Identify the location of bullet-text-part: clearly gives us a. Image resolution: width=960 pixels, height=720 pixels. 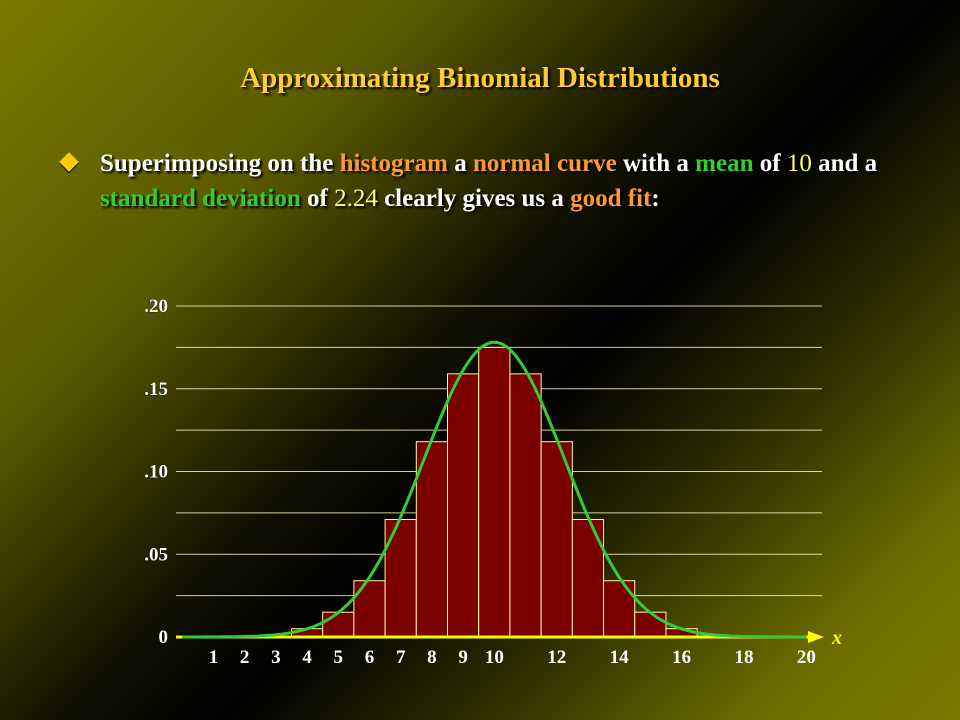
(474, 198).